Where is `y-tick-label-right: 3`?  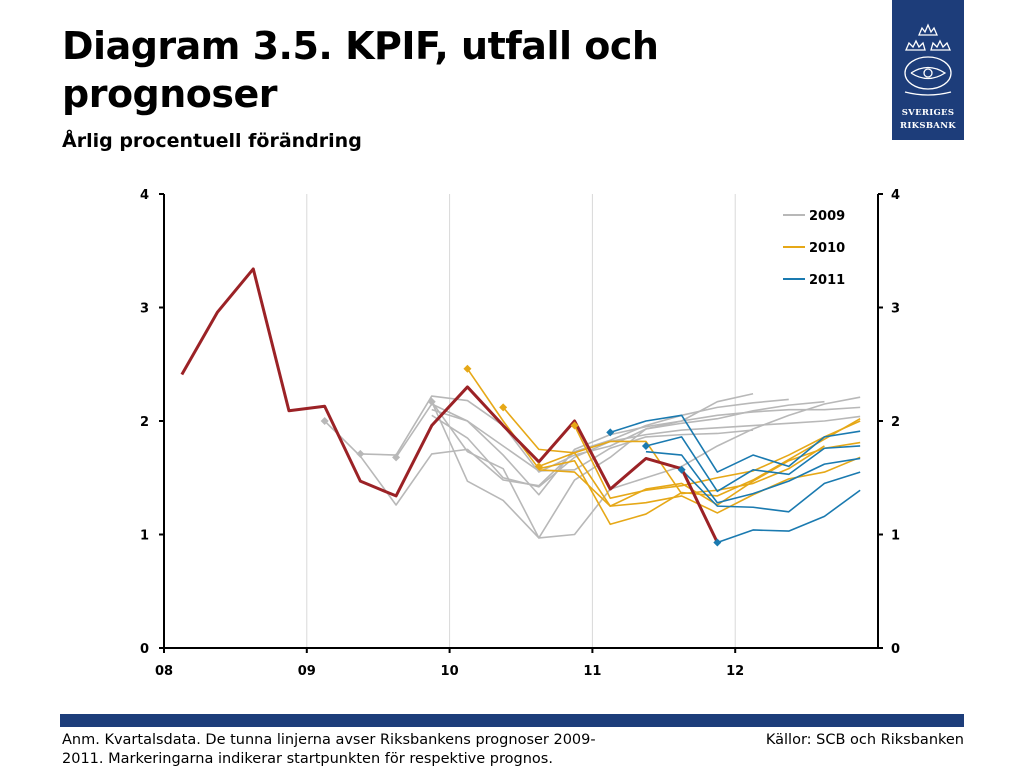 y-tick-label-right: 3 is located at coordinates (895, 309).